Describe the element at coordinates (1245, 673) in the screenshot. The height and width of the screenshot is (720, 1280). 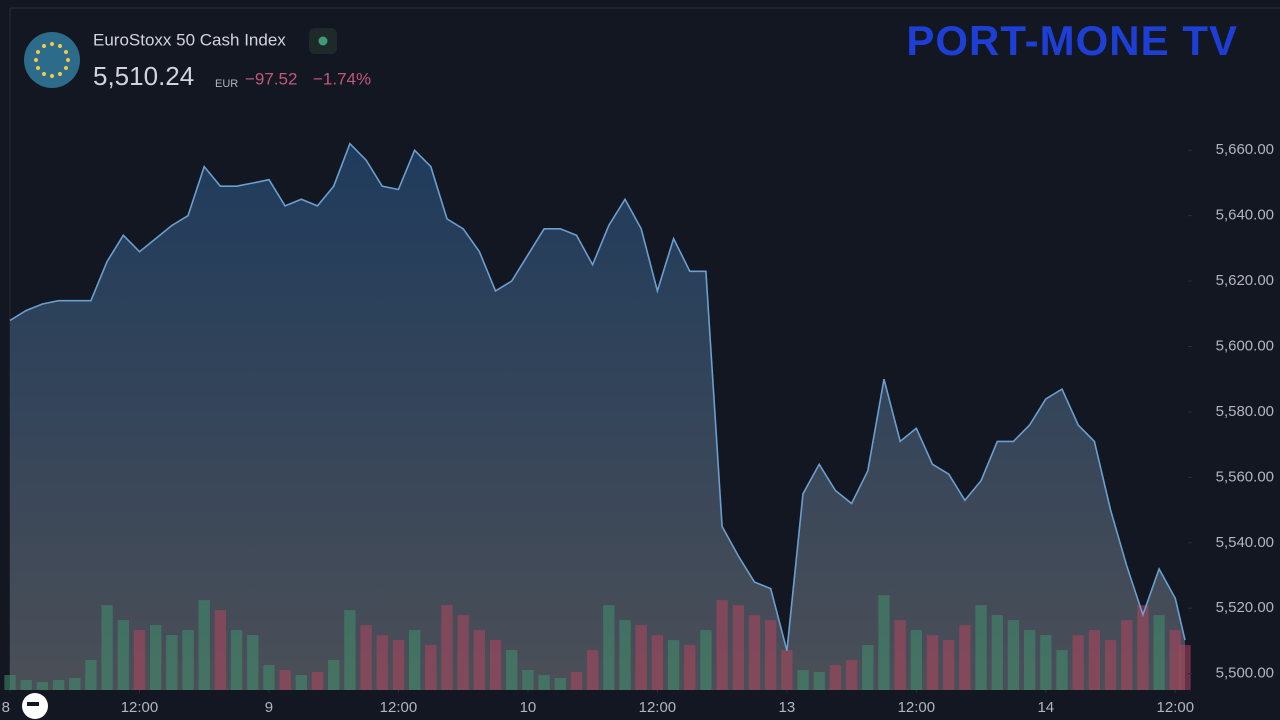
I see `y-tick-label: 5,500.00` at that location.